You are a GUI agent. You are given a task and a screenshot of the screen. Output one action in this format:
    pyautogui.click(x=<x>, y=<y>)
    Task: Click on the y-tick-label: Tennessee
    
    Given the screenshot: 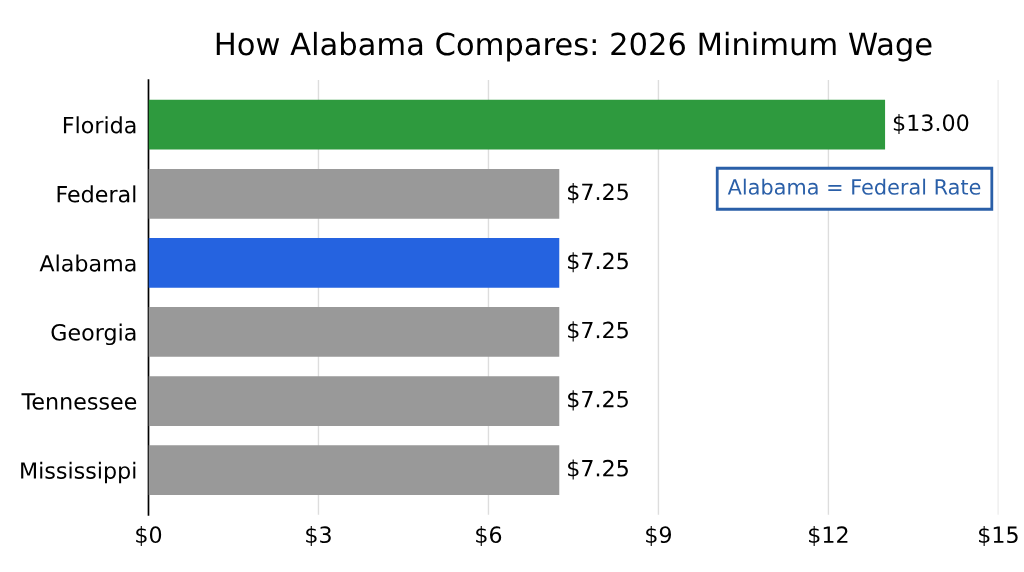 What is the action you would take?
    pyautogui.click(x=79, y=401)
    